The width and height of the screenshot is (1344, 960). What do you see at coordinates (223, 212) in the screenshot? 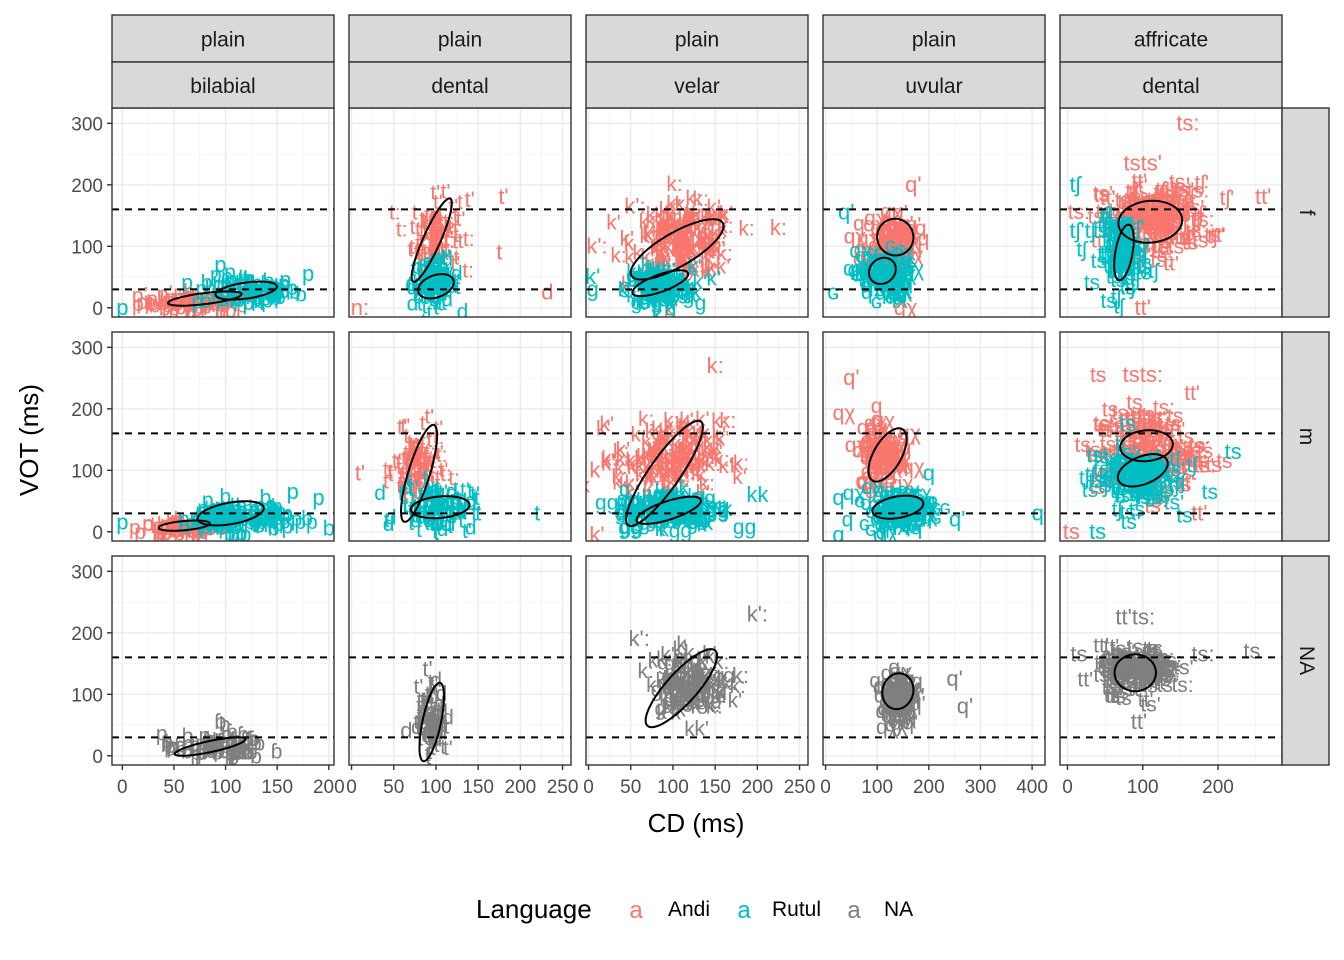
I see `panel-background` at bounding box center [223, 212].